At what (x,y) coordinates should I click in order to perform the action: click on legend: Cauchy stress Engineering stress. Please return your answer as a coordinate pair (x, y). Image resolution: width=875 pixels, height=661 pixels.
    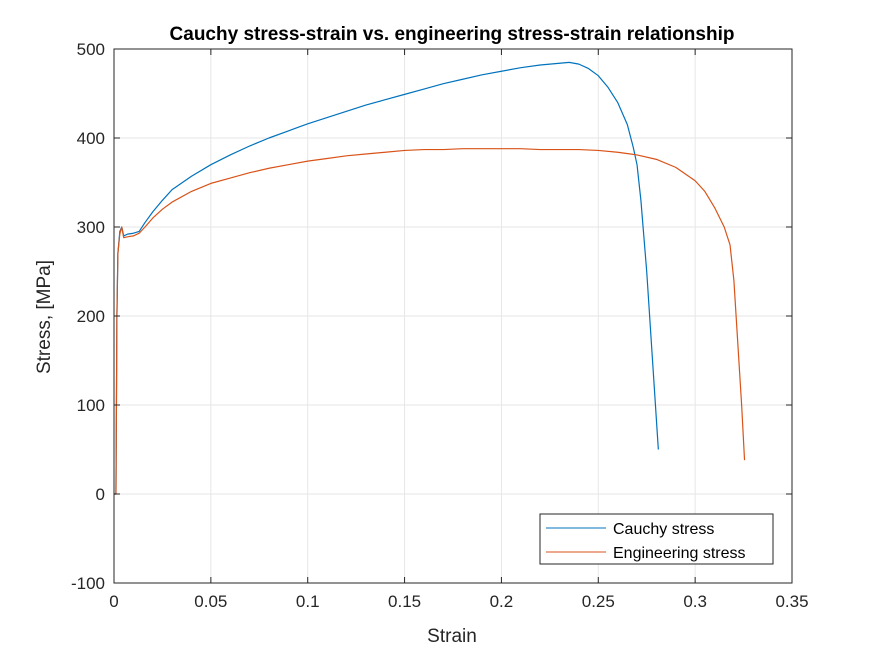
    Looking at the image, I should click on (656, 539).